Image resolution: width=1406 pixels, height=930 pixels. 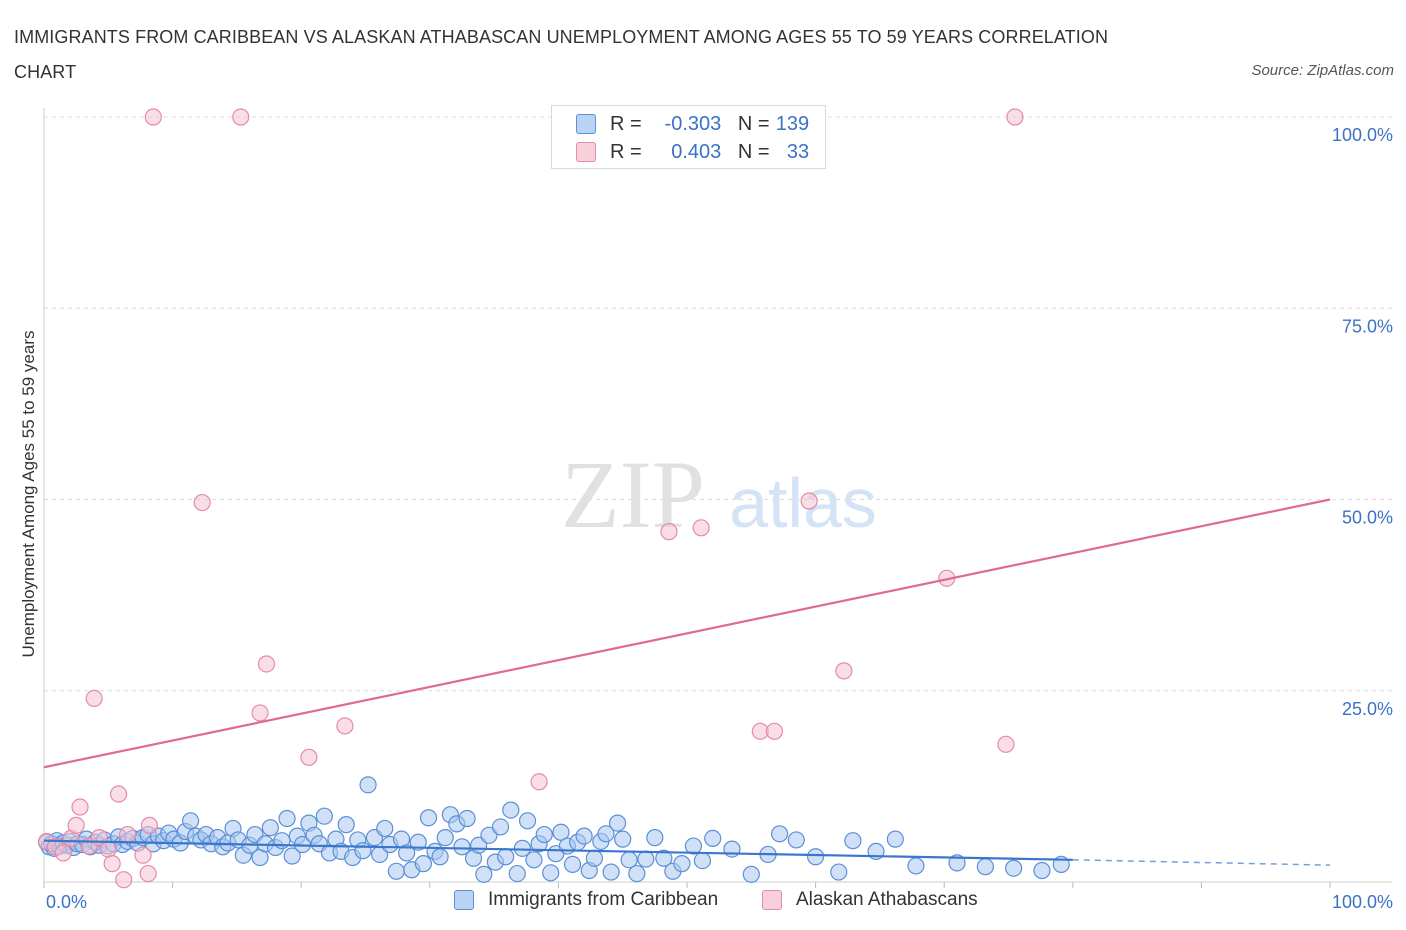 What do you see at coordinates (558, 850) in the screenshot?
I see `trend-line-caribbean` at bounding box center [558, 850].